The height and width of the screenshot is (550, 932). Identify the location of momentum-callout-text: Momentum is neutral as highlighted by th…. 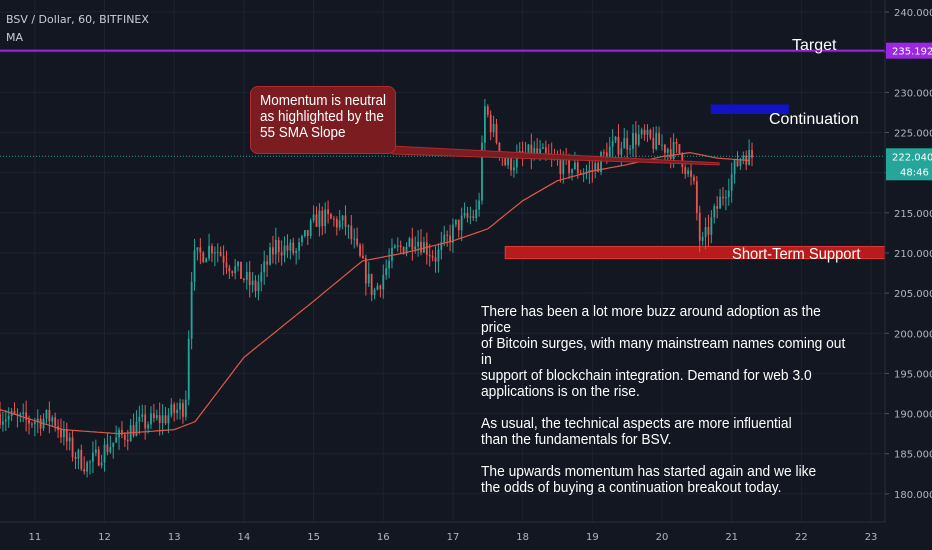
(323, 116).